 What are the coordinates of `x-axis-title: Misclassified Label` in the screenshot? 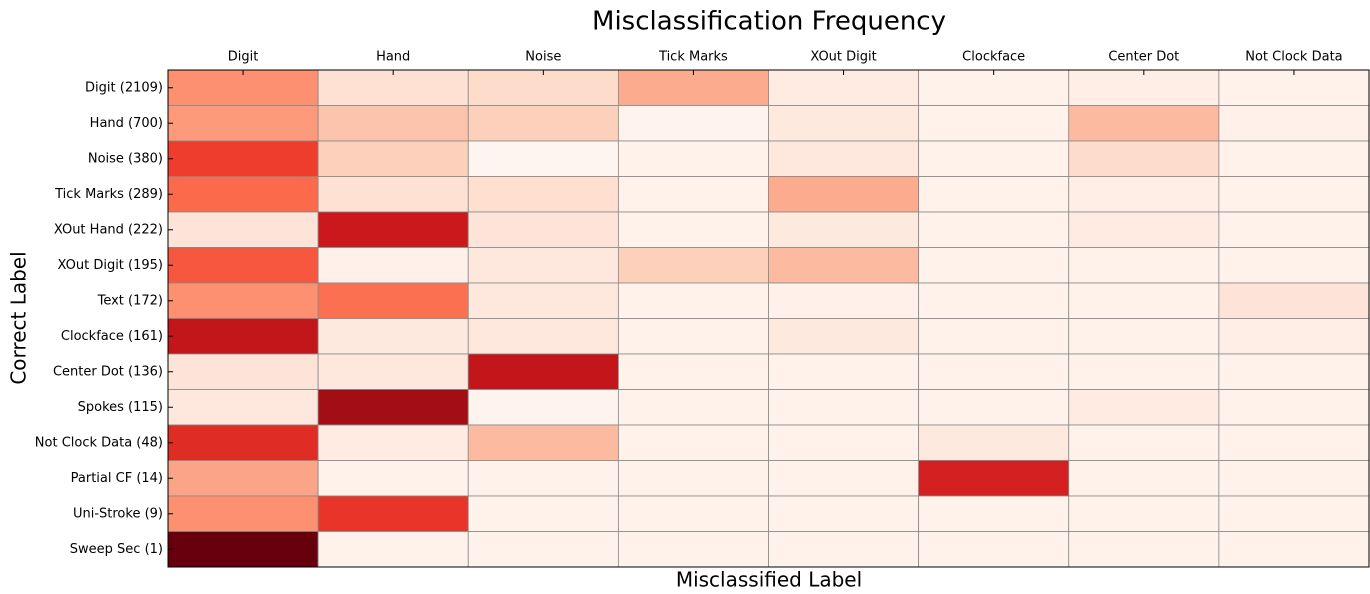 It's located at (769, 580).